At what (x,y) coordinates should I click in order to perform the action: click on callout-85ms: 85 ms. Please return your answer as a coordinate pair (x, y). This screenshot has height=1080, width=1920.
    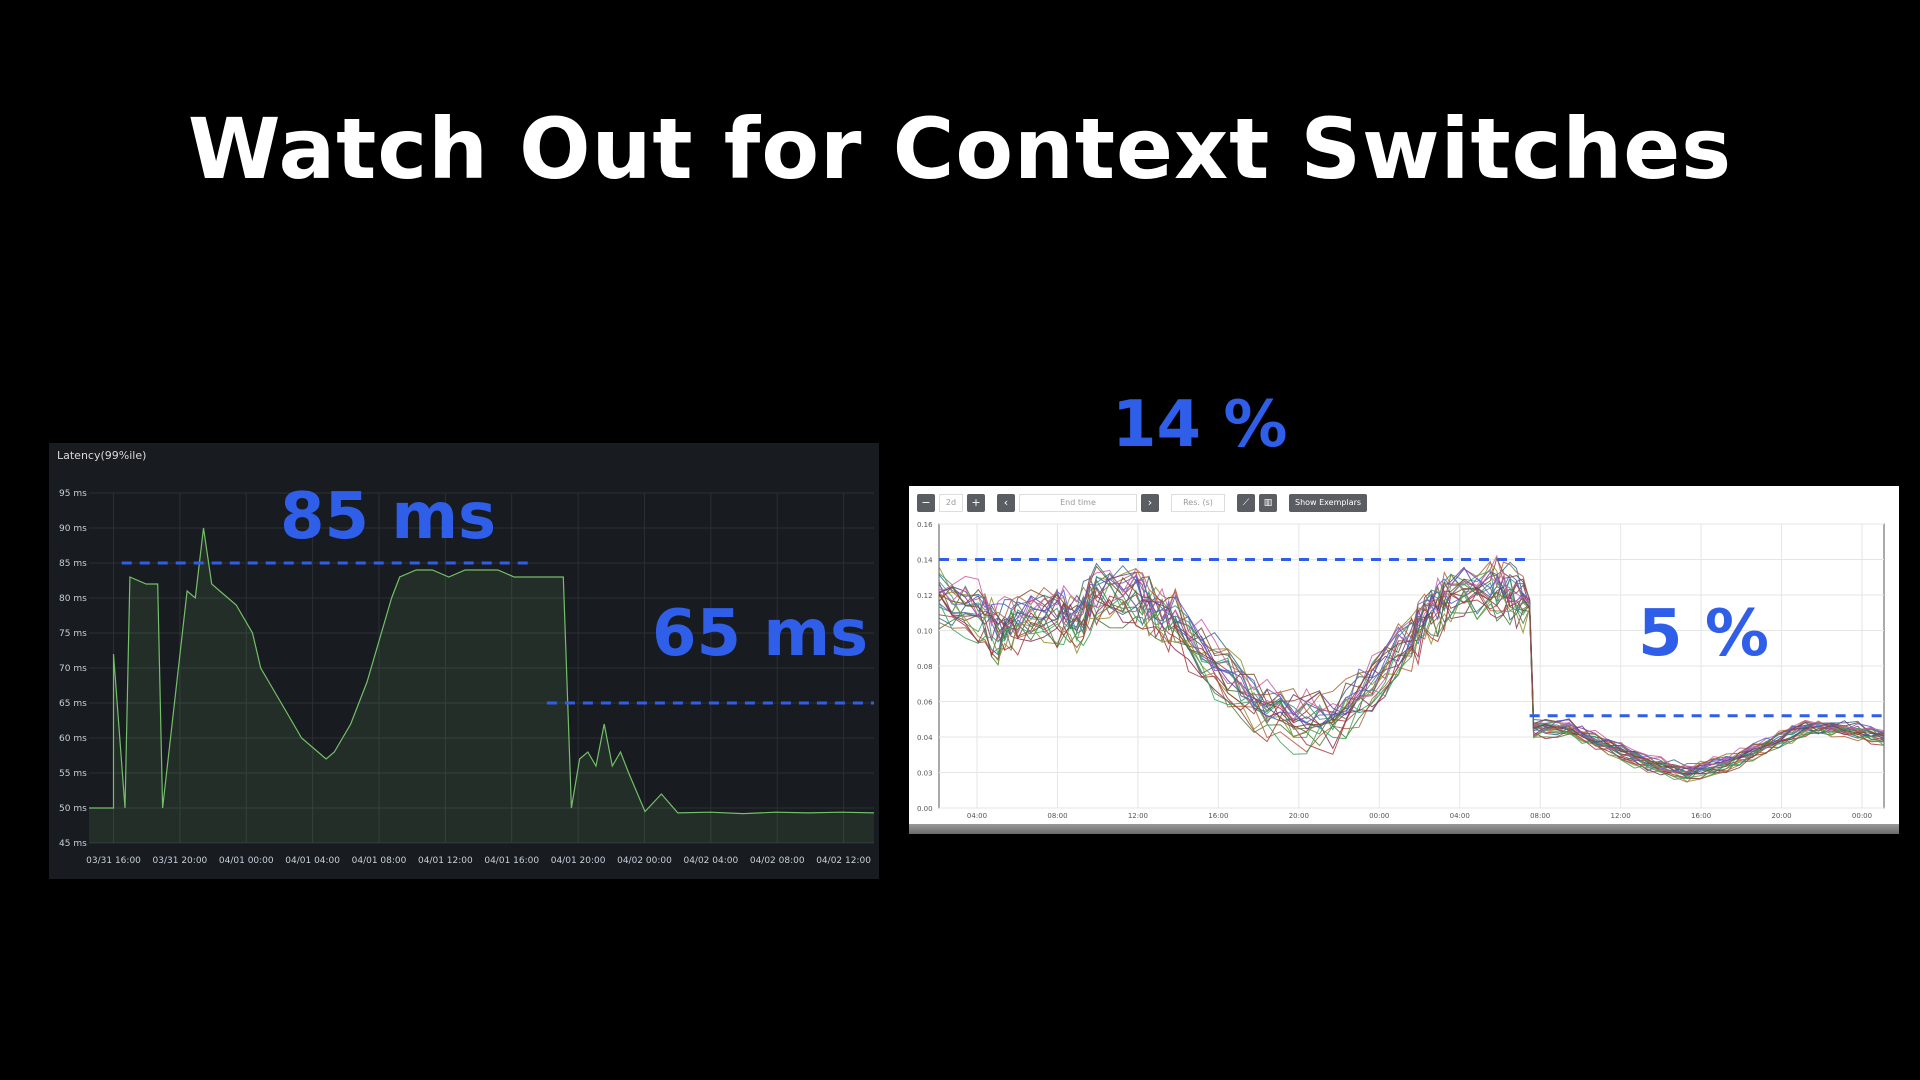
    Looking at the image, I should click on (388, 517).